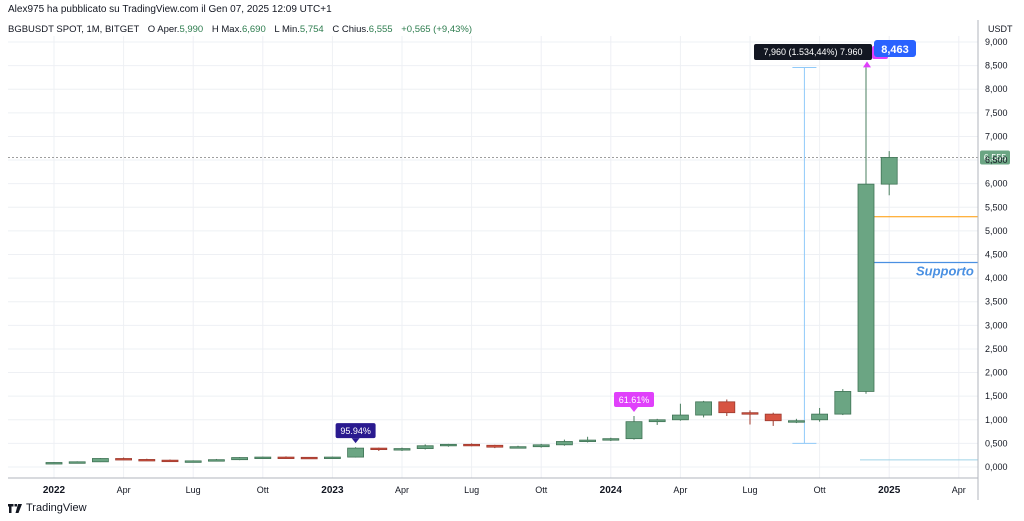  What do you see at coordinates (996, 66) in the screenshot?
I see `y-tick-label: 8,500` at bounding box center [996, 66].